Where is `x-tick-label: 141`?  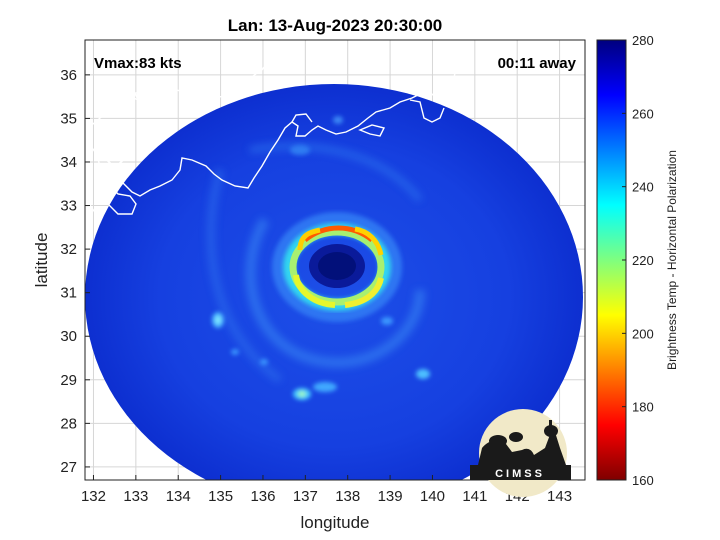
x-tick-label: 141 is located at coordinates (474, 496).